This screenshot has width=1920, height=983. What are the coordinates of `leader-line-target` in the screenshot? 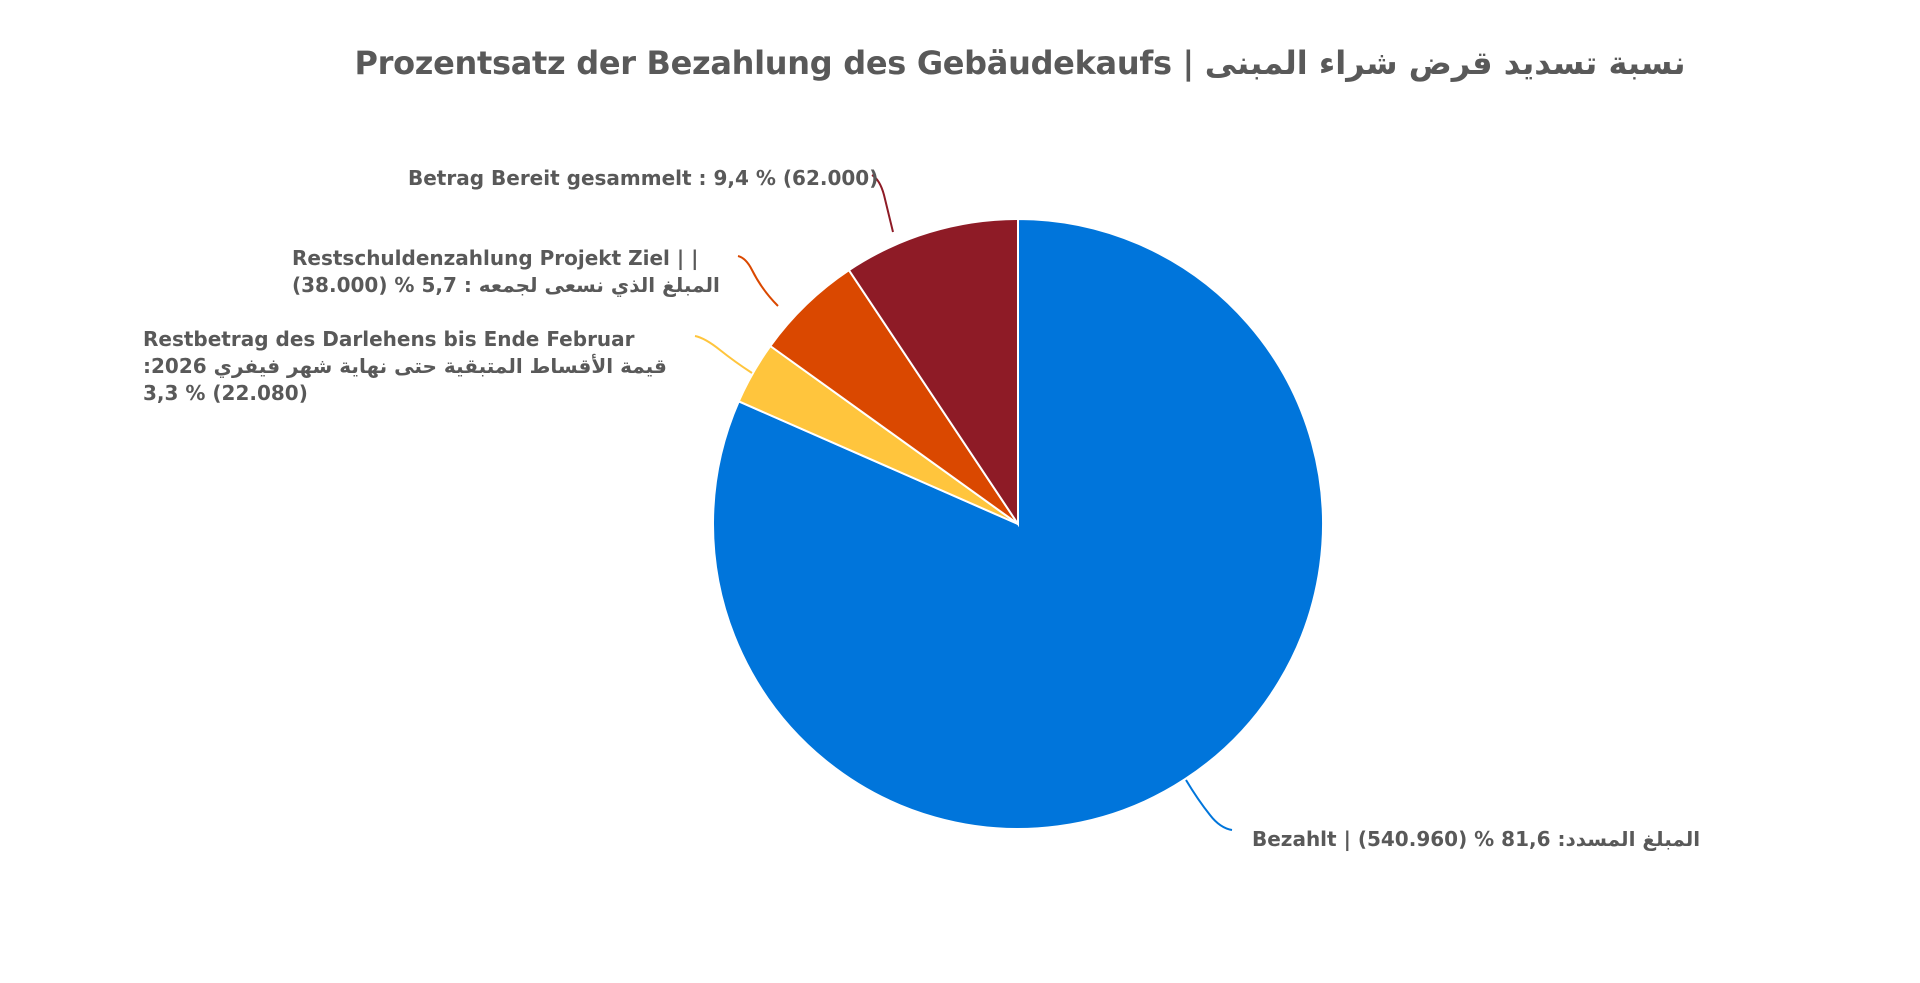 It's located at (758, 281).